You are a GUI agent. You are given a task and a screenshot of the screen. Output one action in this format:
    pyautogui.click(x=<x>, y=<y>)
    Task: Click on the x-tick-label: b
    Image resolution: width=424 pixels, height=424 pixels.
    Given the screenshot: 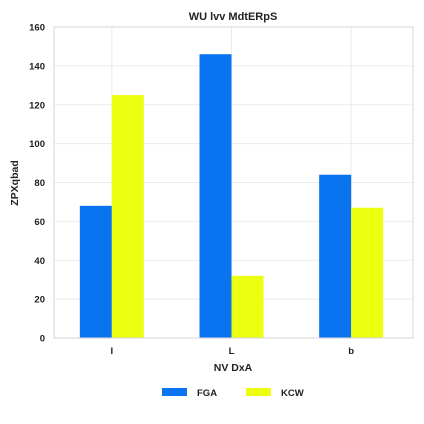 What is the action you would take?
    pyautogui.click(x=351, y=351)
    